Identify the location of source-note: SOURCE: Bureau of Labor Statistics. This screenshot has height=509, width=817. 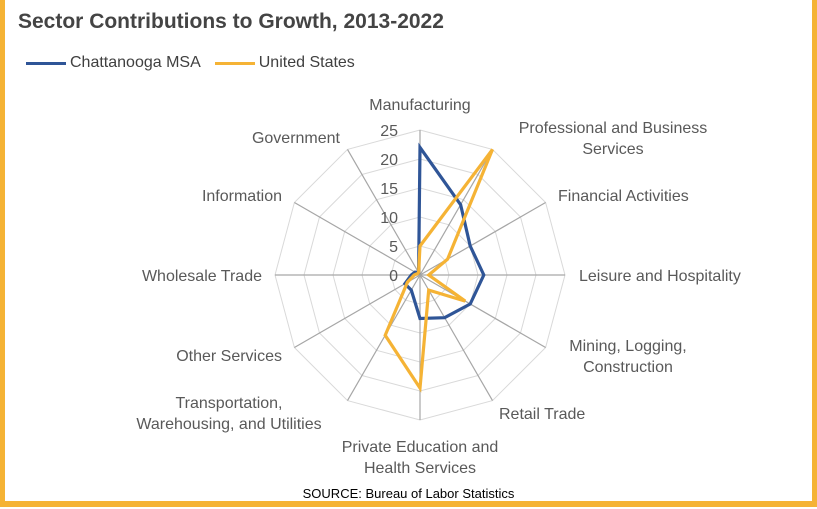
(408, 493).